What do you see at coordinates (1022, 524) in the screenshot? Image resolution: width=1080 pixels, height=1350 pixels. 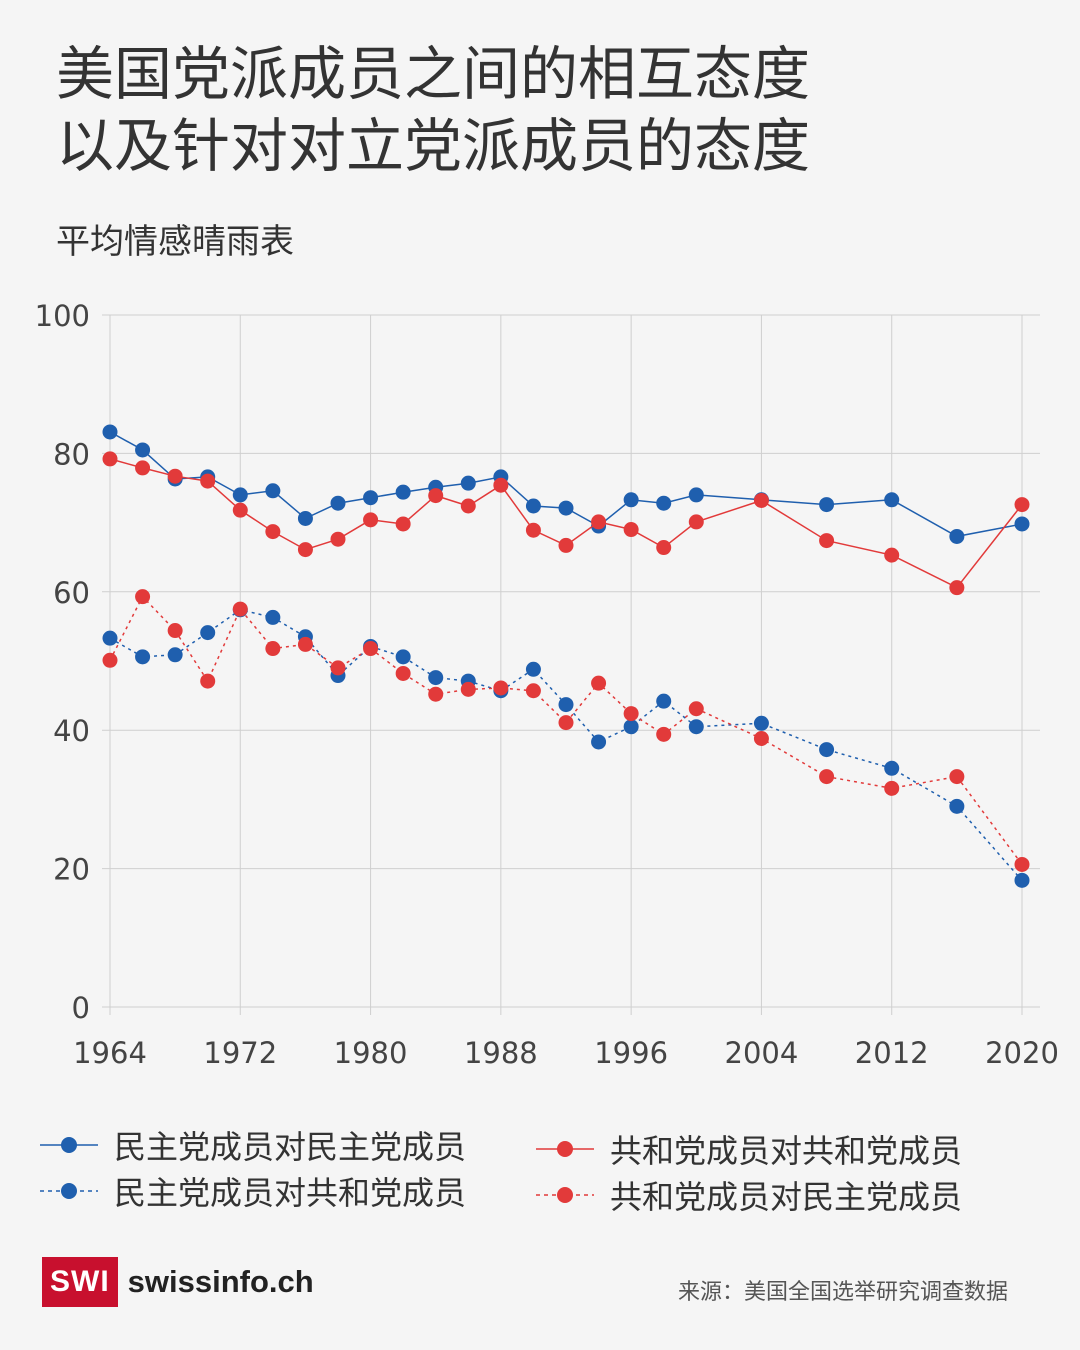 I see `data-point-0-2020` at bounding box center [1022, 524].